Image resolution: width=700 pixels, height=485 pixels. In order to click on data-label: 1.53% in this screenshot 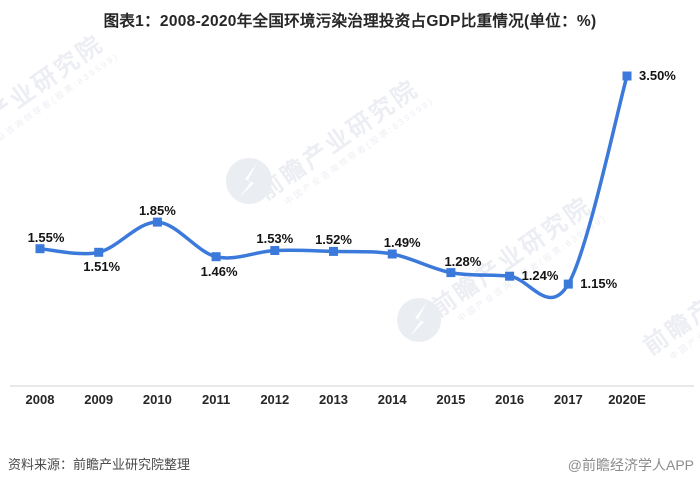, I will do `click(275, 239)`.